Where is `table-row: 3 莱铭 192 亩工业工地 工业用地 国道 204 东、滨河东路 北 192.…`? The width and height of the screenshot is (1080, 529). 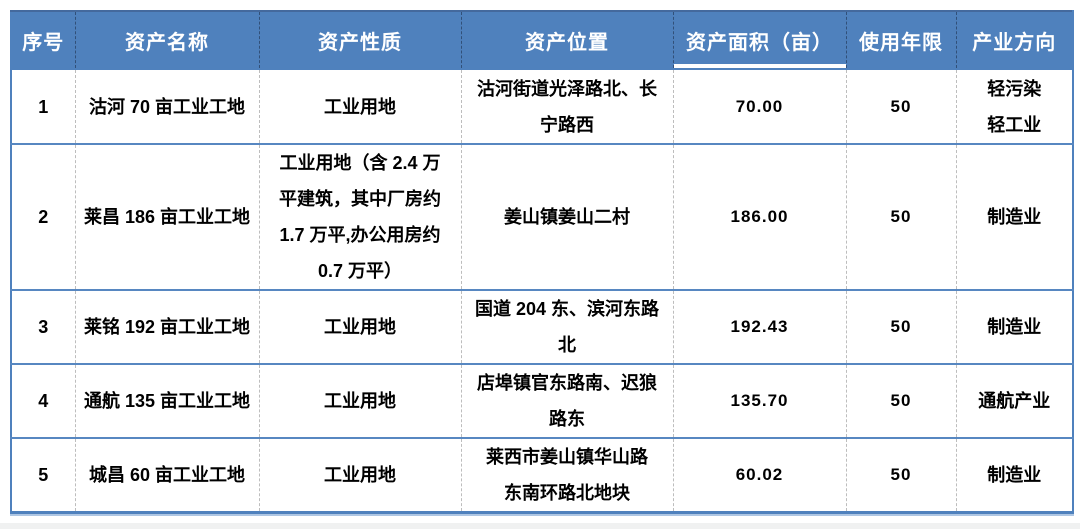
table-row: 3 莱铭 192 亩工业工地 工业用地 国道 204 东、滨河东路 北 192.… is located at coordinates (542, 327).